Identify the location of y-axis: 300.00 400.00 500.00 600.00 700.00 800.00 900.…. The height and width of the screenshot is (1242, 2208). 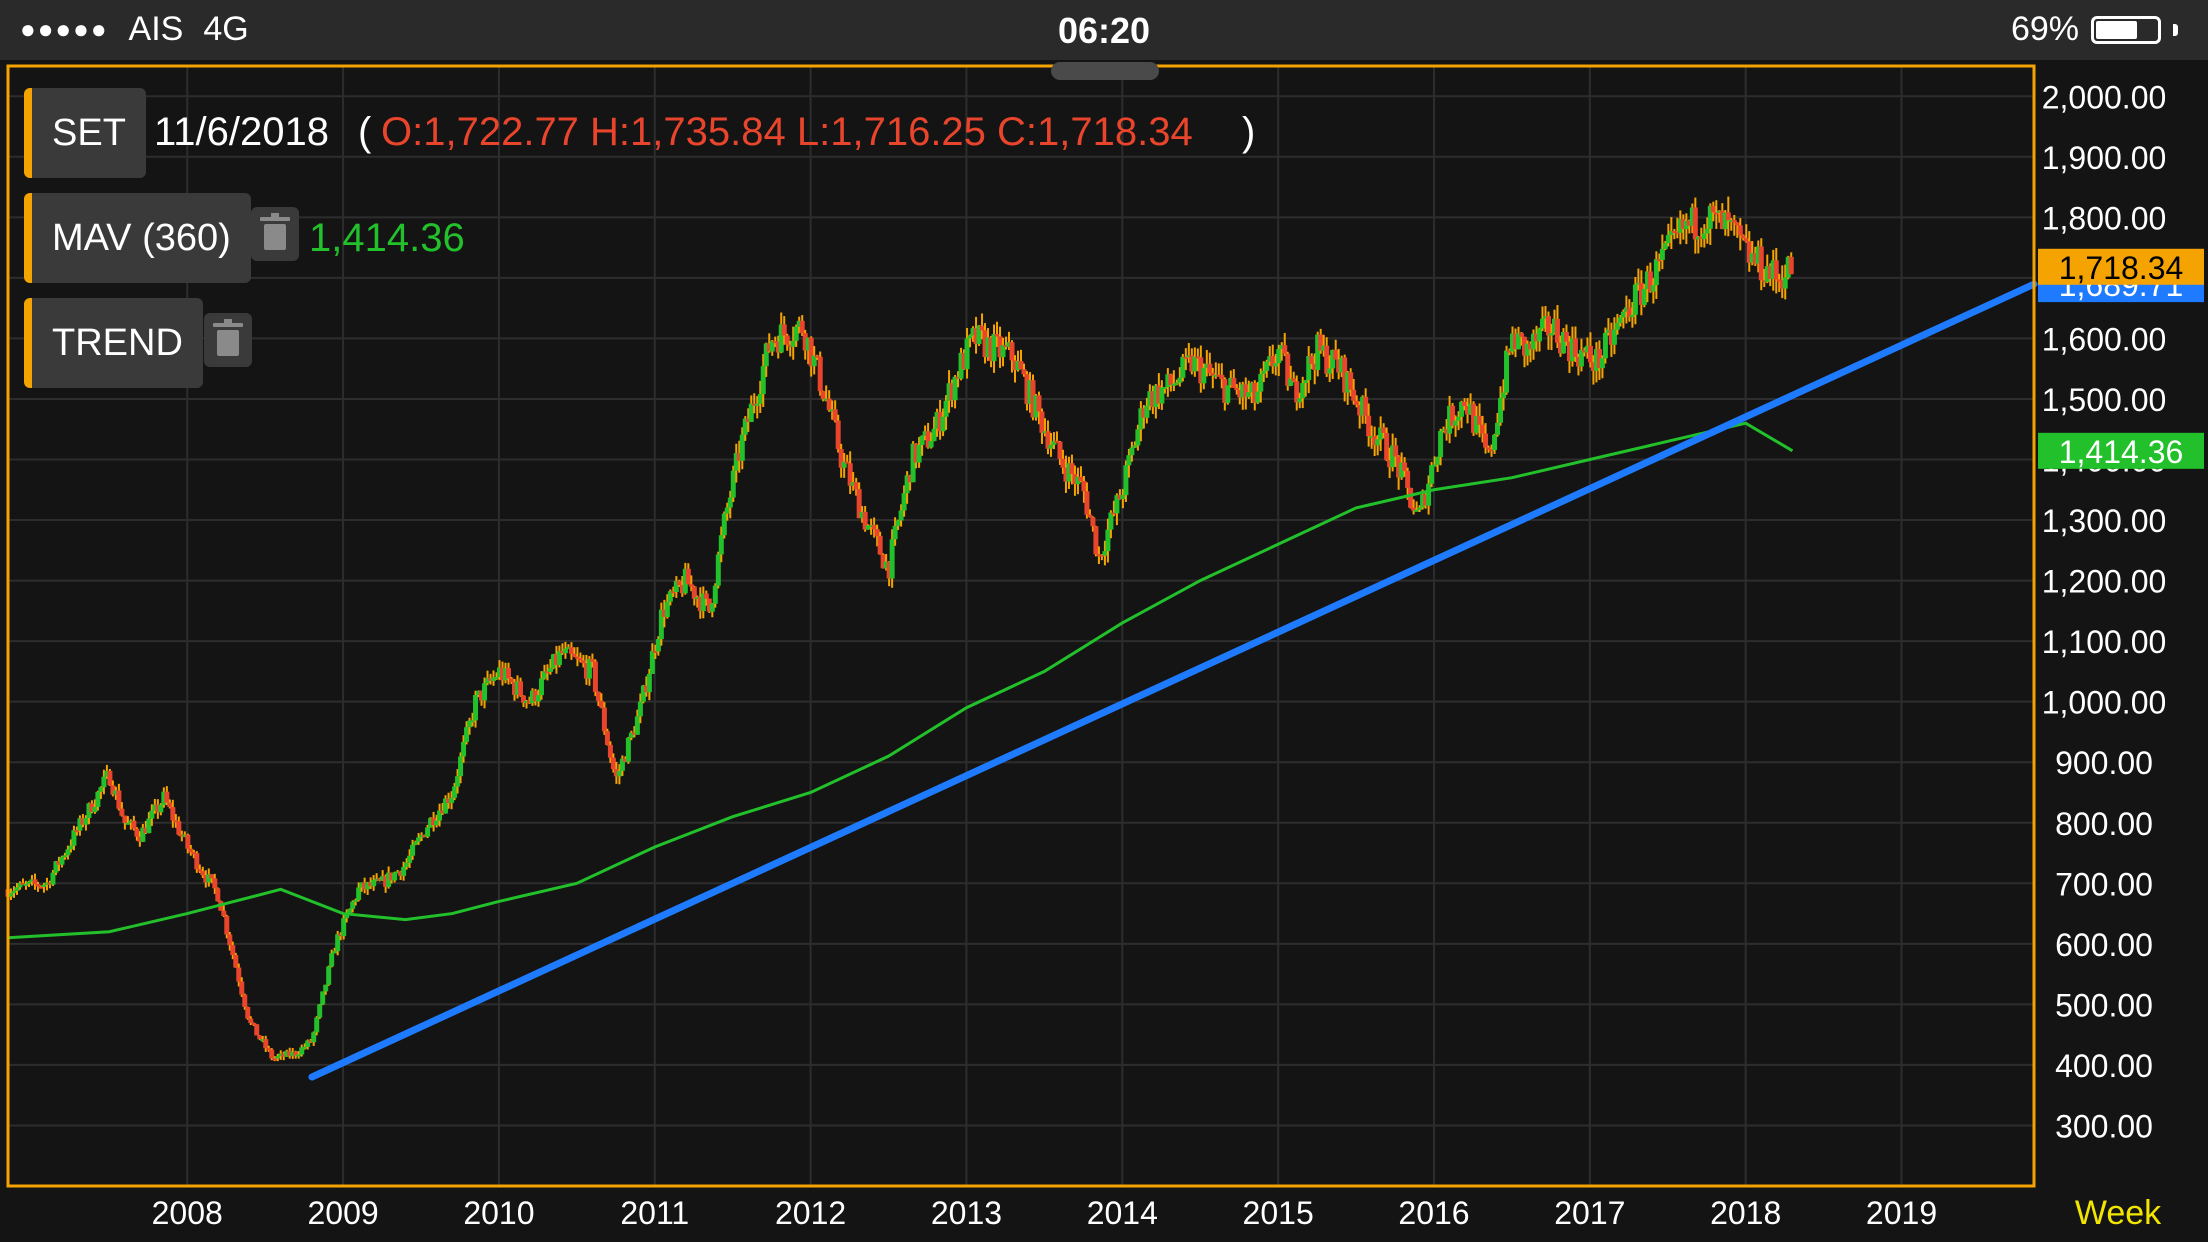
(2104, 611).